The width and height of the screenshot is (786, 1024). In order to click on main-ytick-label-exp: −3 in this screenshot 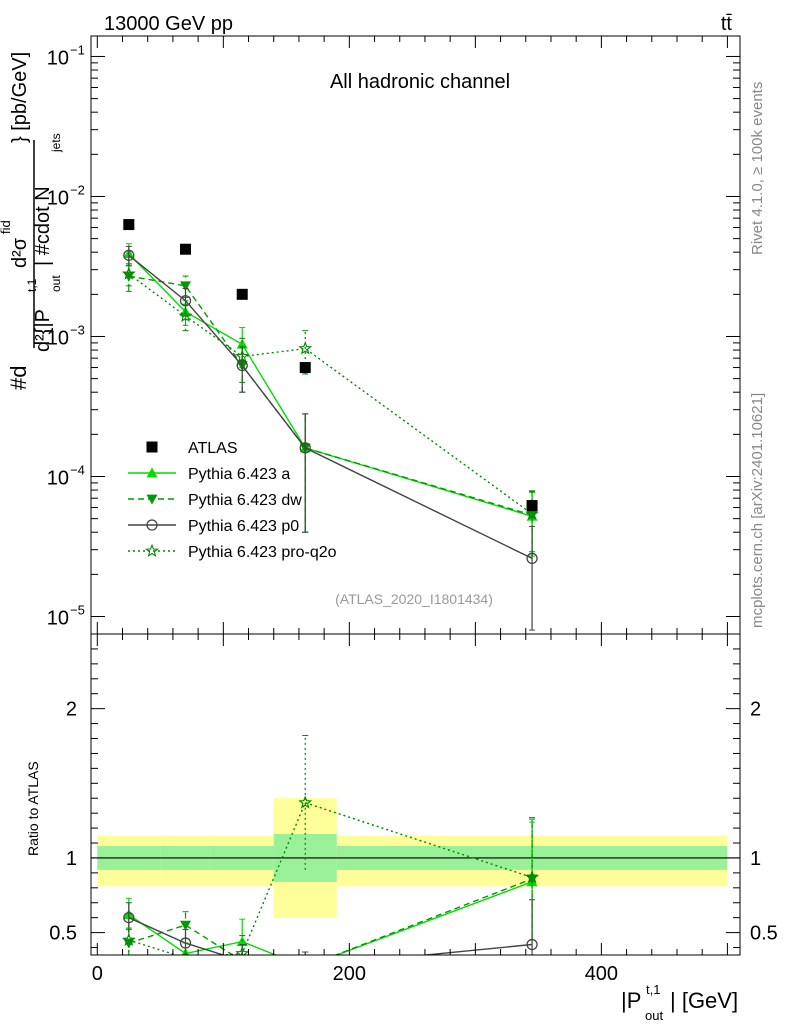, I will do `click(77, 329)`.